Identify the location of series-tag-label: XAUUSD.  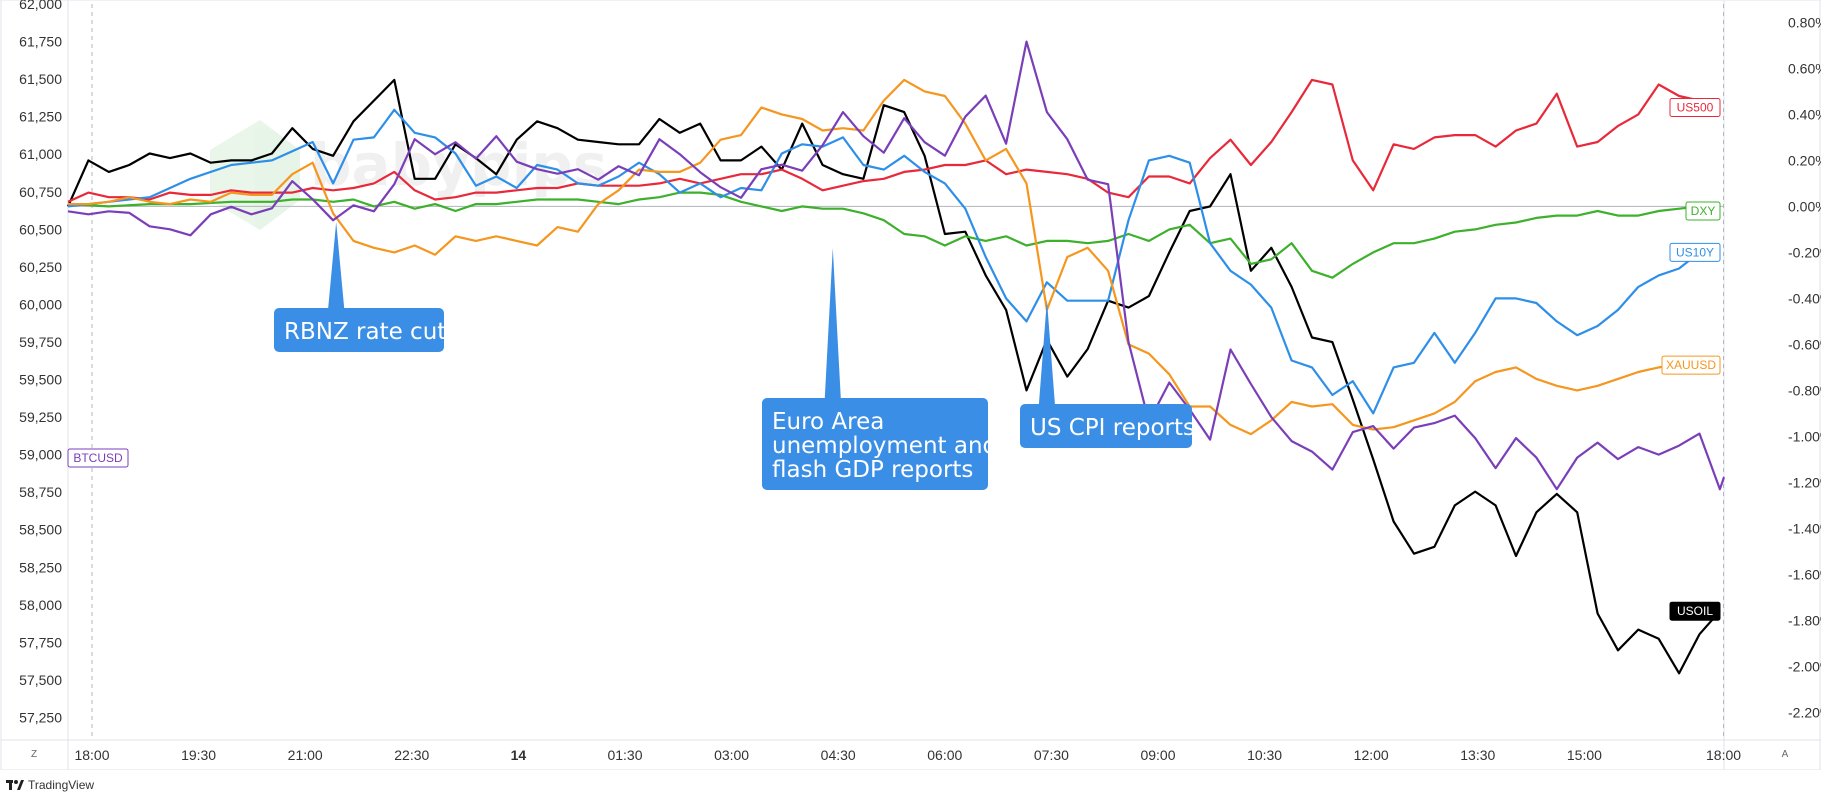
(1691, 365).